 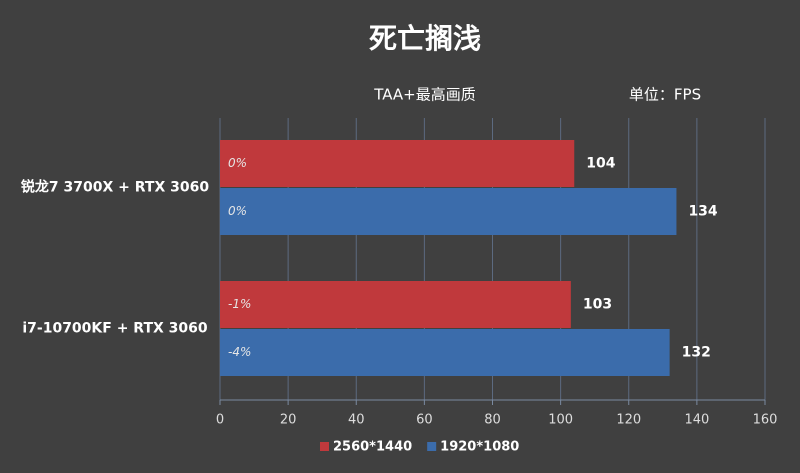 What do you see at coordinates (702, 212) in the screenshot?
I see `data-label: 134` at bounding box center [702, 212].